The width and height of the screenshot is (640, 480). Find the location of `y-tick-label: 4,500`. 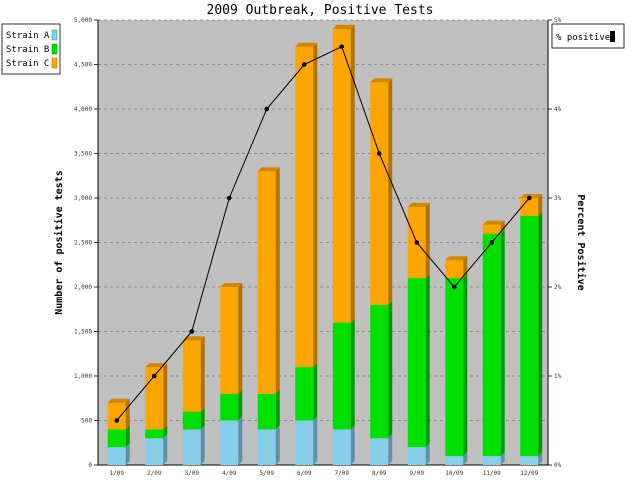

y-tick-label: 4,500 is located at coordinates (83, 65).